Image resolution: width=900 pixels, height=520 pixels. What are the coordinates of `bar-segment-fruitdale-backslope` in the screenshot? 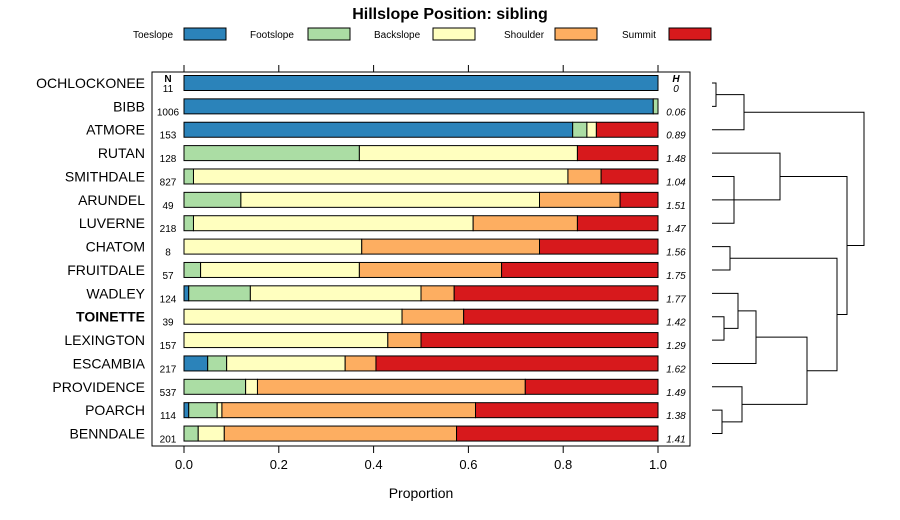 It's located at (280, 269).